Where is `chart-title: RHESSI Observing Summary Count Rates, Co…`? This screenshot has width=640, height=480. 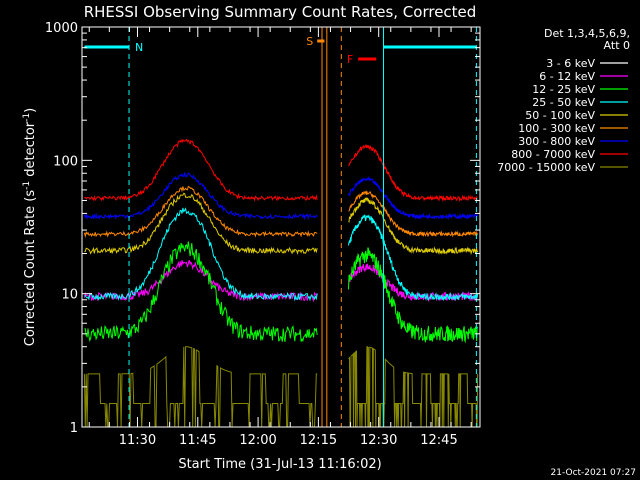
chart-title: RHESSI Observing Summary Count Rates, Co… is located at coordinates (280, 12).